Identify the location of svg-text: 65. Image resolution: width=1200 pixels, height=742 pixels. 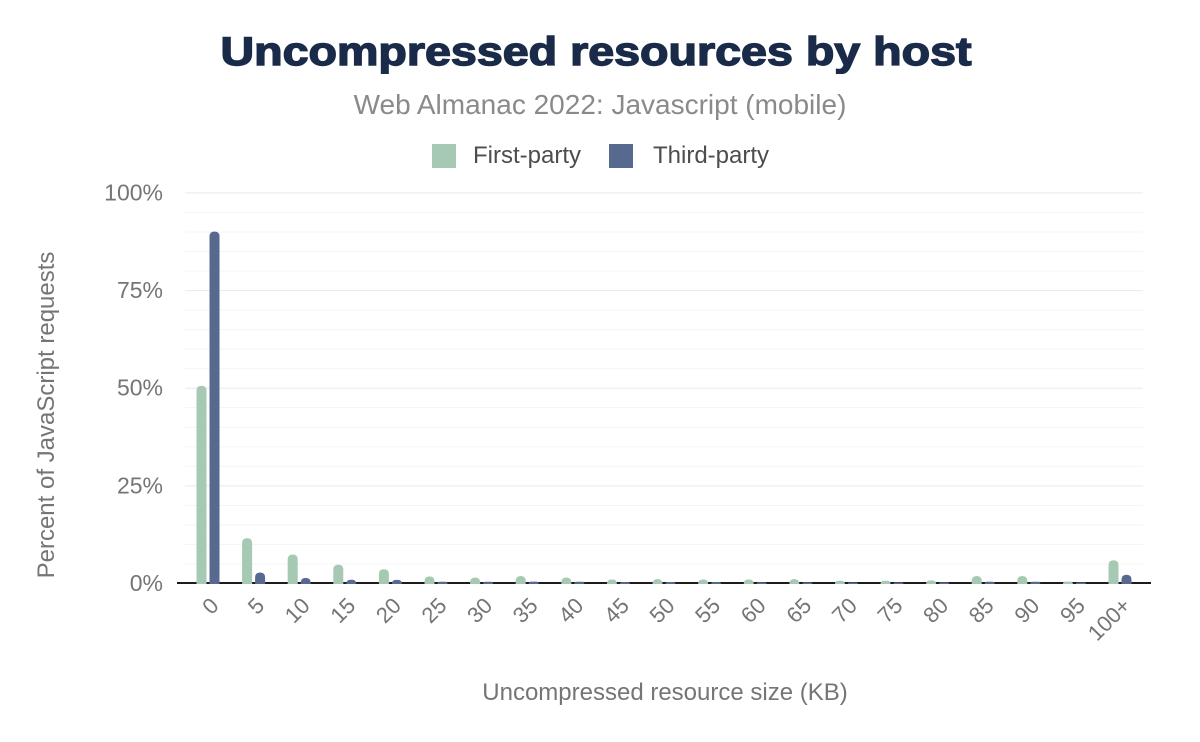
(798, 610).